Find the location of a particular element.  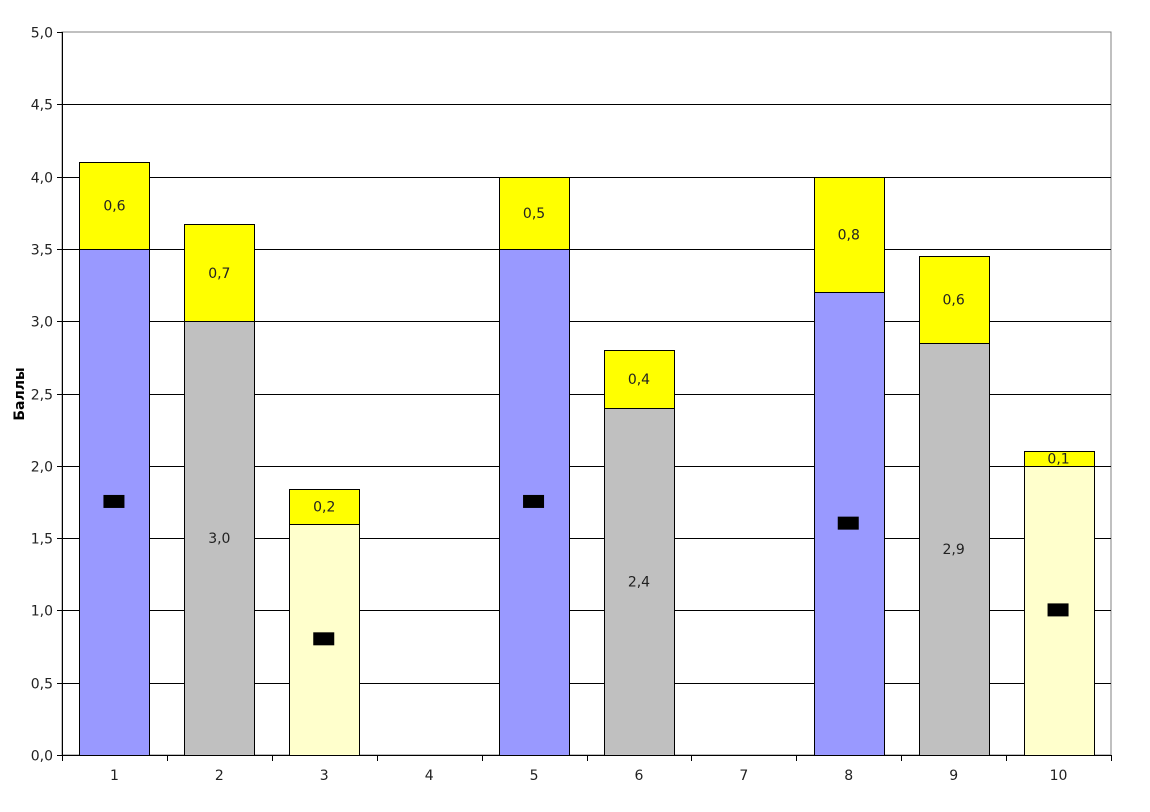

data-label: 0,8 is located at coordinates (849, 235).